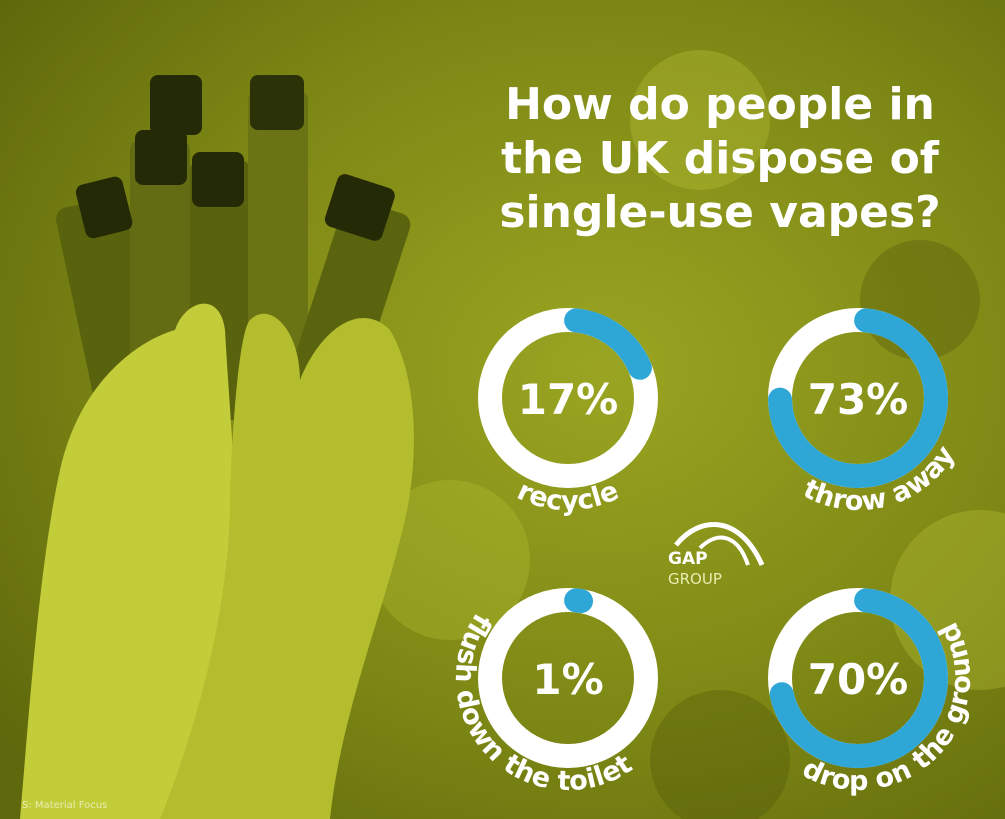  I want to click on value-label: 70%, so click(858, 679).